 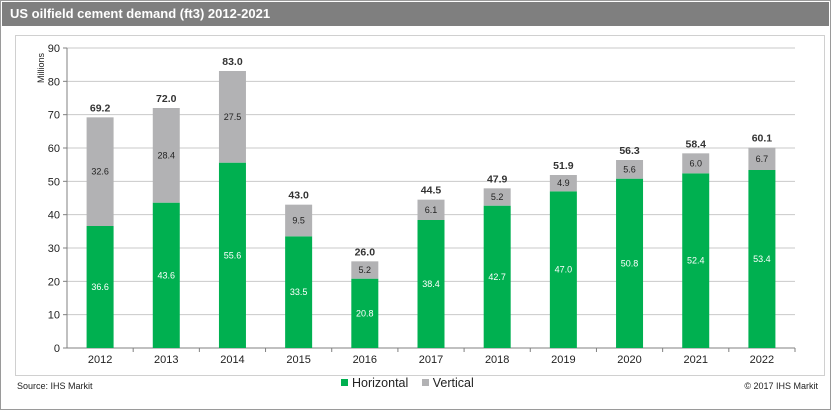 I want to click on bar-vertical-2014, so click(x=232, y=117).